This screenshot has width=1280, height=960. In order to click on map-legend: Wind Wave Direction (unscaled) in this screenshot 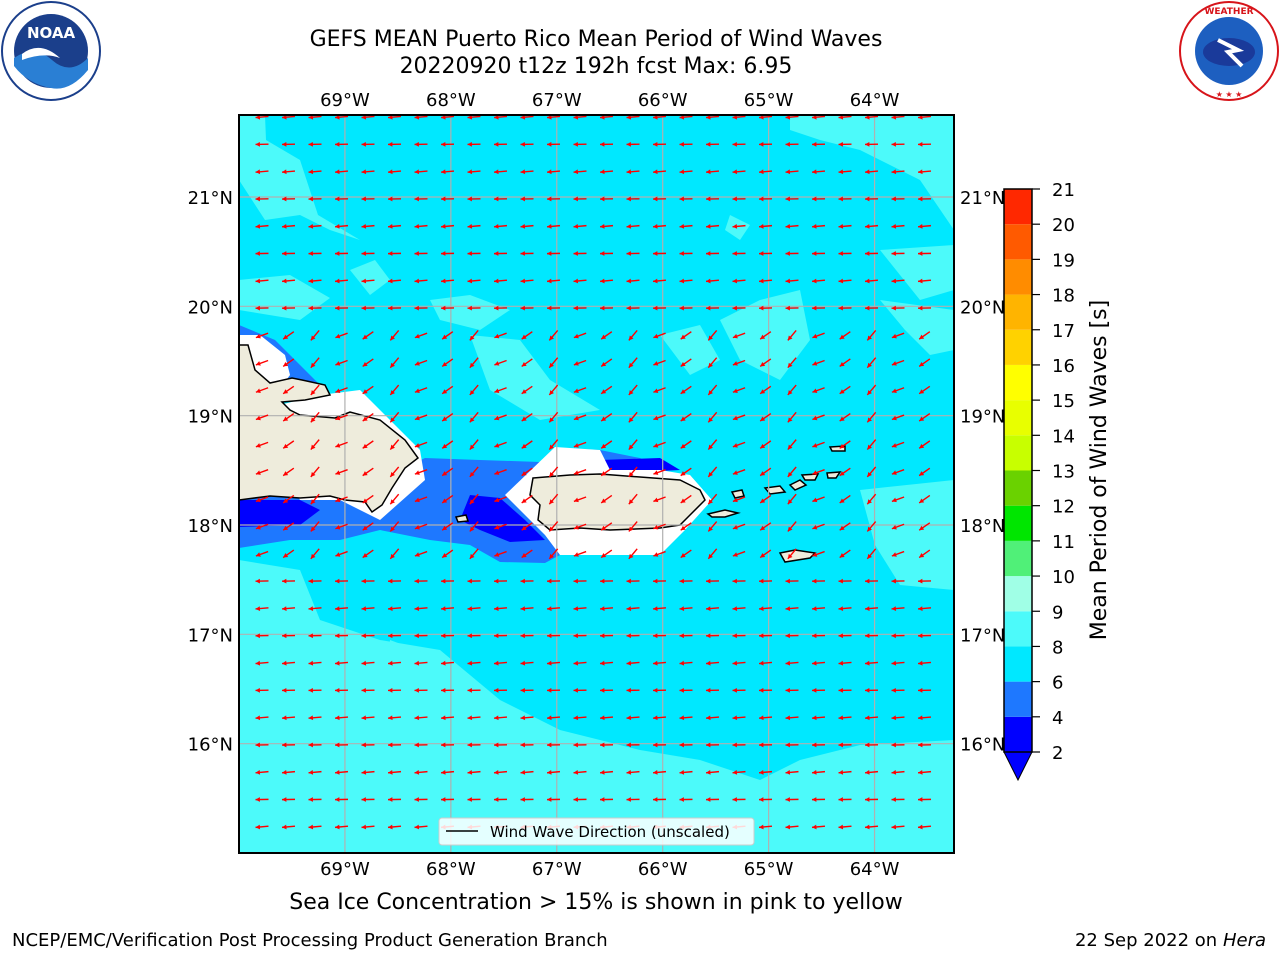, I will do `click(596, 831)`.